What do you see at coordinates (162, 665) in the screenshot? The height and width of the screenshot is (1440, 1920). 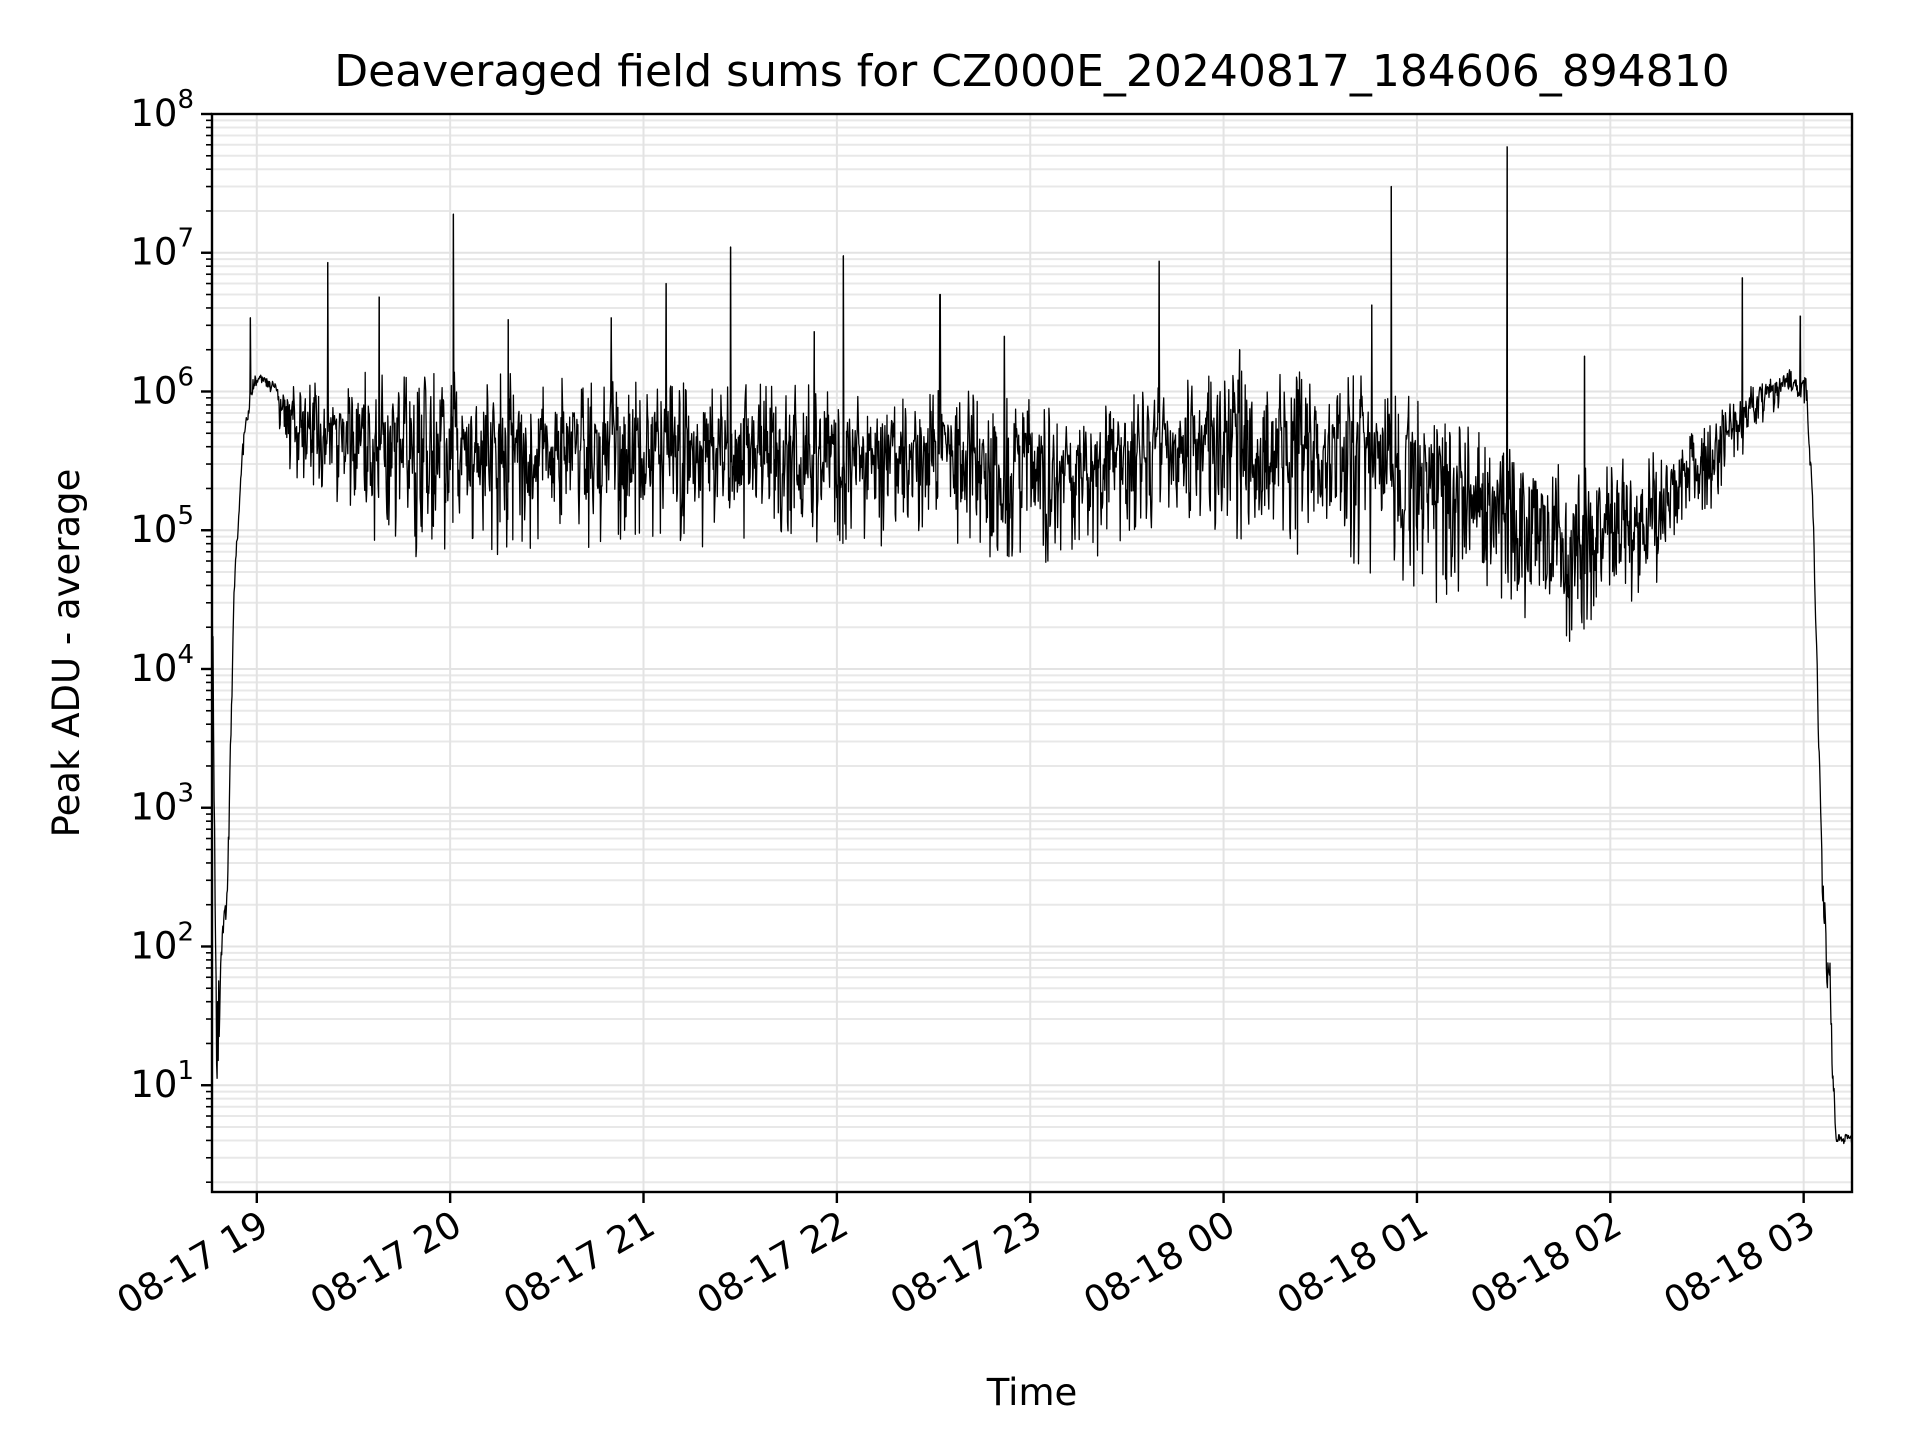 I see `y-tick-label: 10⁴` at bounding box center [162, 665].